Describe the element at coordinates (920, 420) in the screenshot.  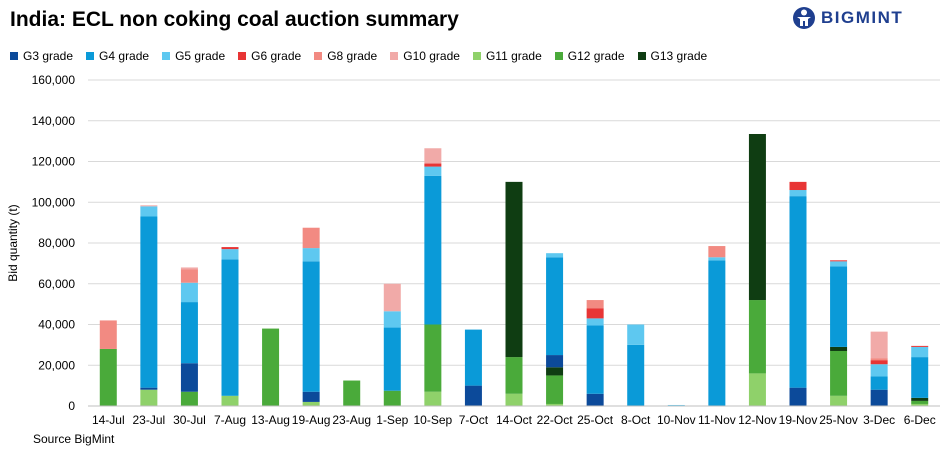
I see `x-tick-label: 6-Dec` at that location.